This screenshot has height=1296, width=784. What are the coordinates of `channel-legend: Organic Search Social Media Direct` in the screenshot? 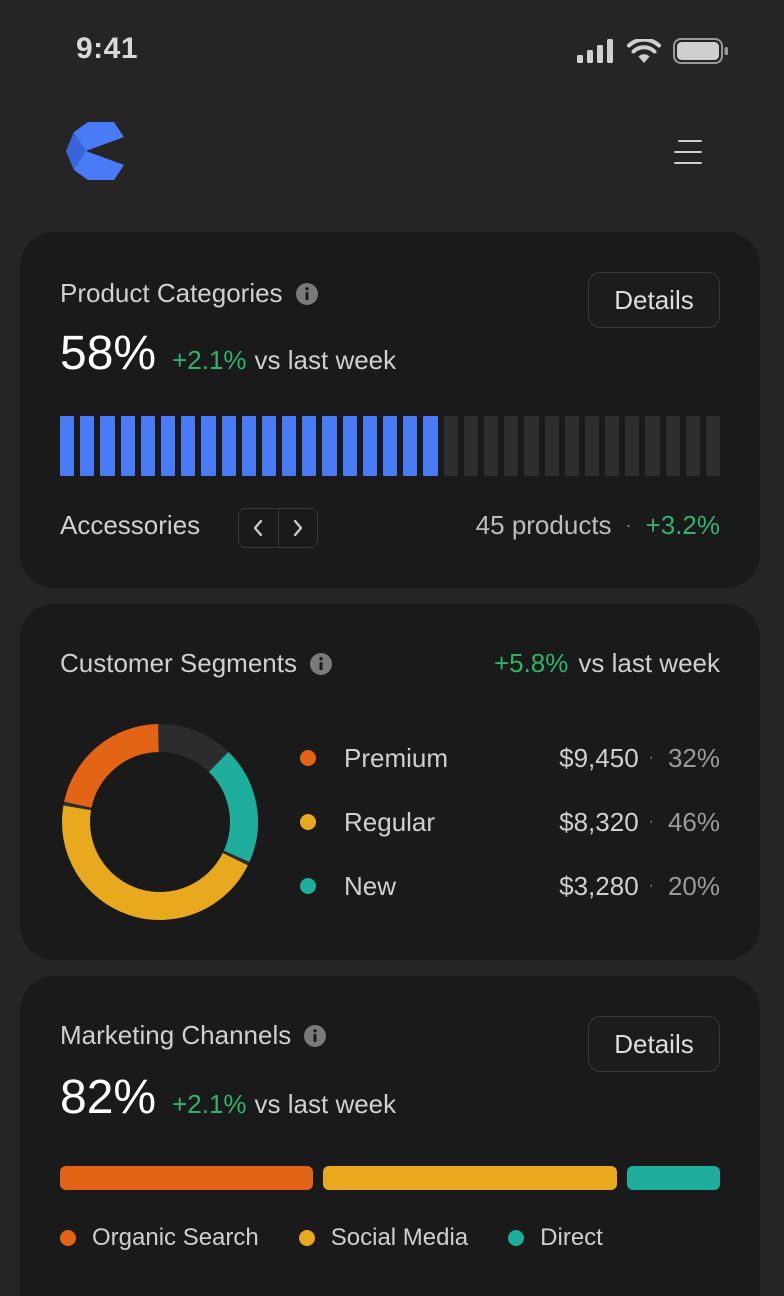 It's located at (331, 1238).